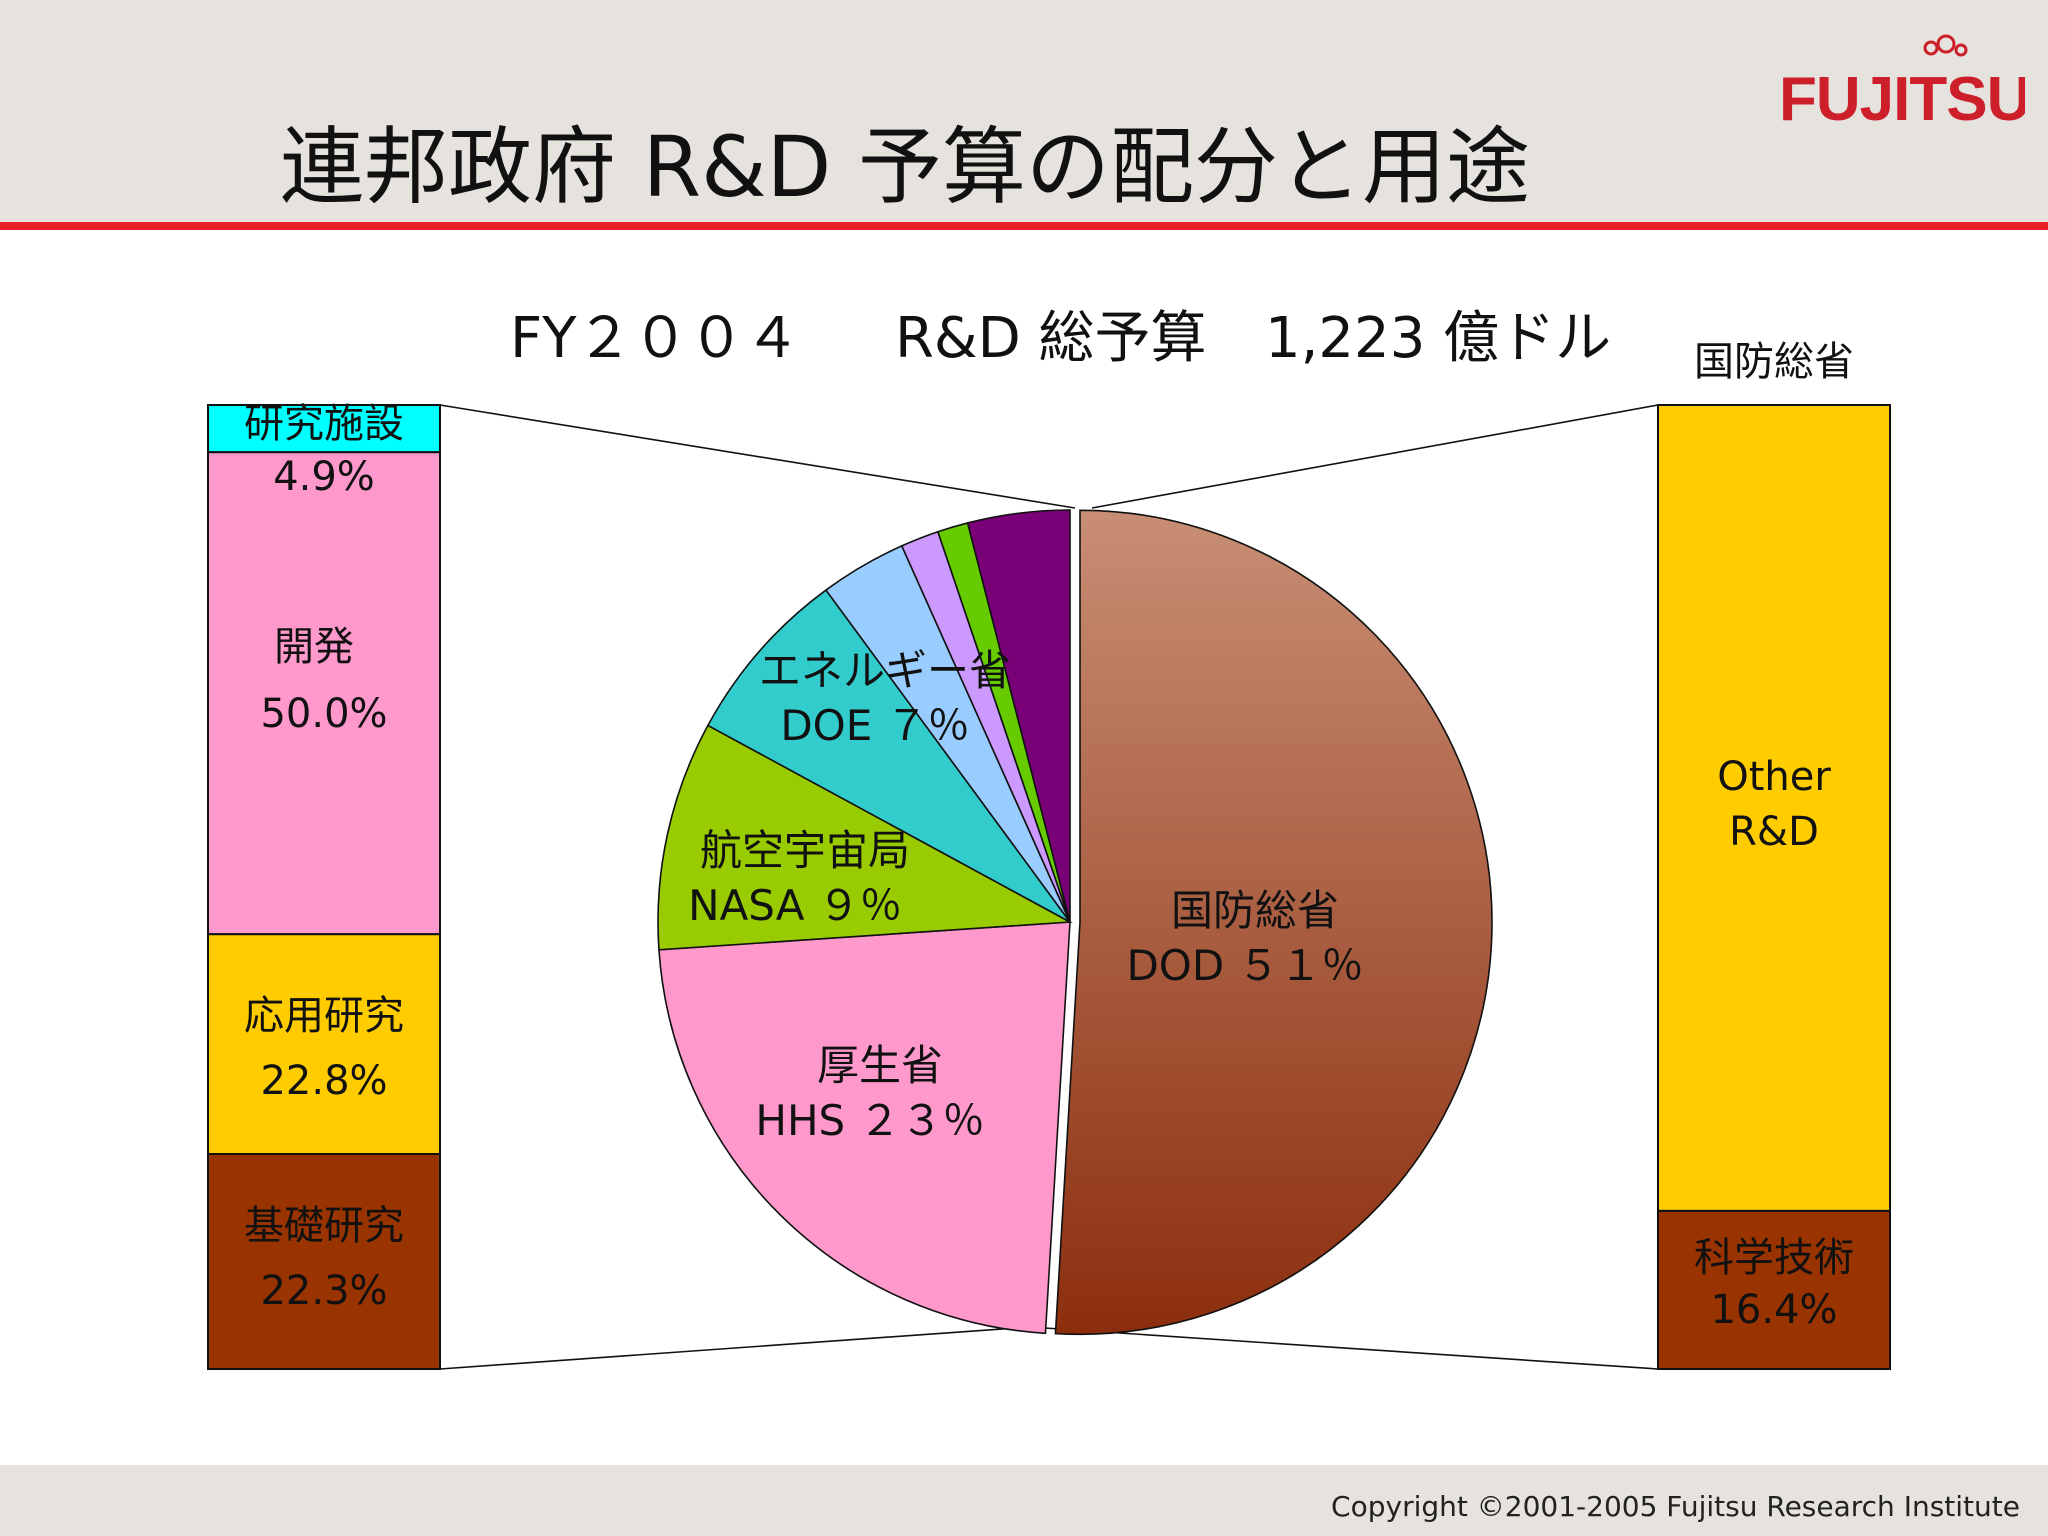  What do you see at coordinates (655, 338) in the screenshot?
I see `chart-title-fy: FY２００４` at bounding box center [655, 338].